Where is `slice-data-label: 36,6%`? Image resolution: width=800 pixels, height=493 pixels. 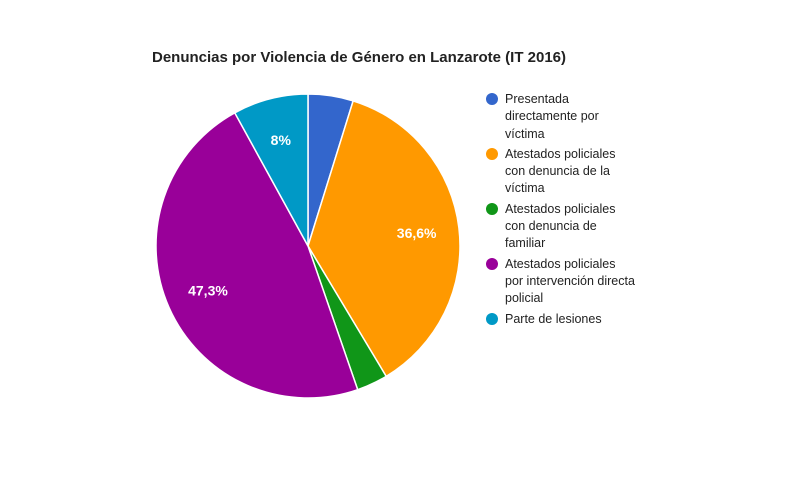
slice-data-label: 36,6% is located at coordinates (417, 233).